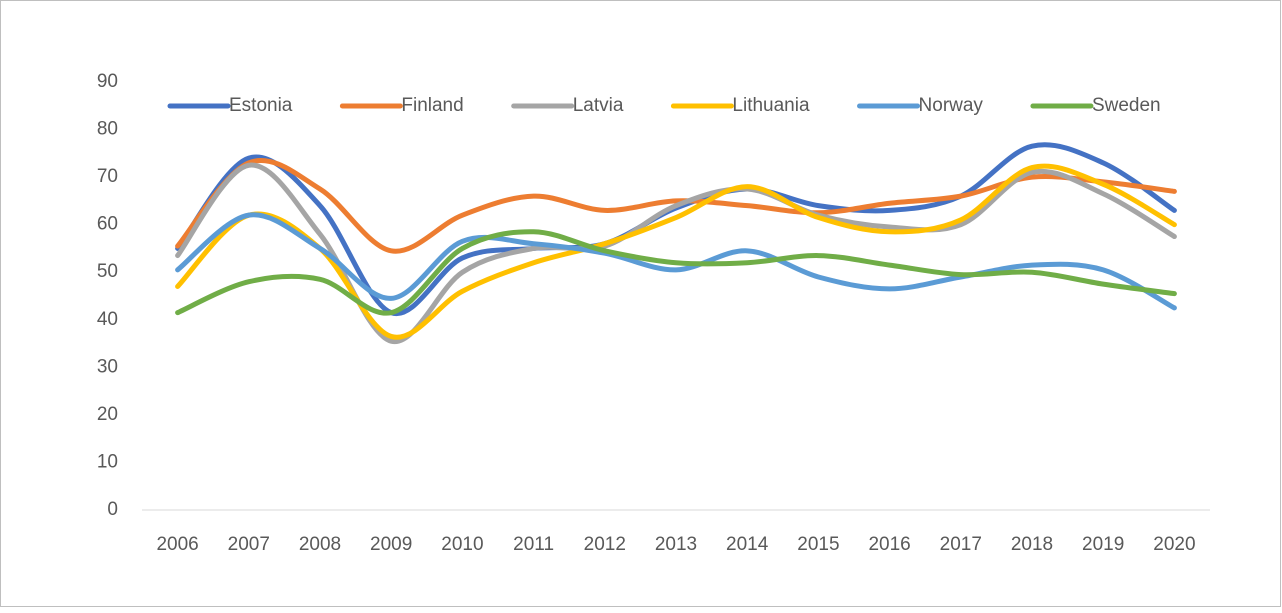  What do you see at coordinates (533, 544) in the screenshot?
I see `x-tick-label: 2011` at bounding box center [533, 544].